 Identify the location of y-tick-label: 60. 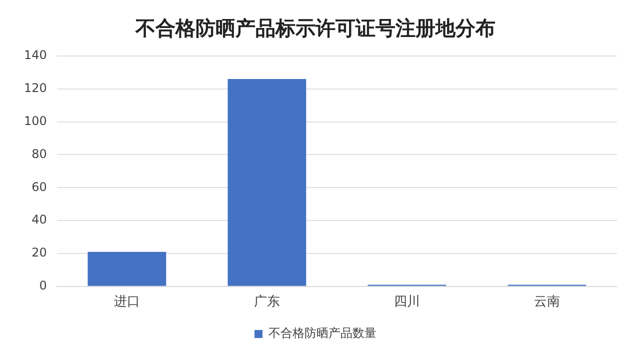
(39, 187).